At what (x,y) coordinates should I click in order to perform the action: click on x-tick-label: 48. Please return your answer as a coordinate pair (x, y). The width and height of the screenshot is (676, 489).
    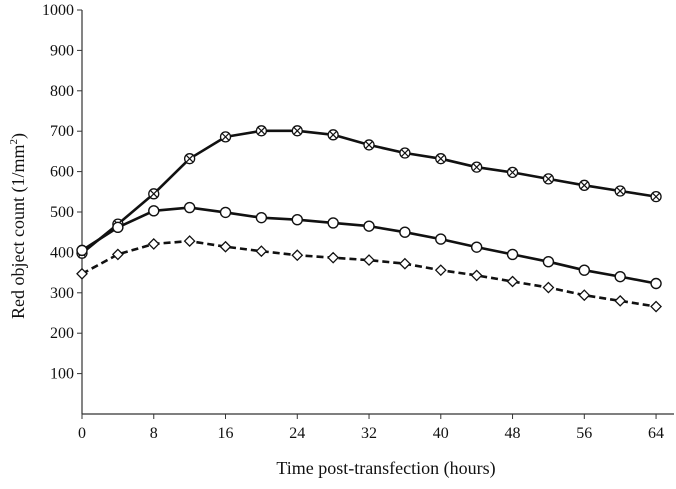
    Looking at the image, I should click on (513, 433).